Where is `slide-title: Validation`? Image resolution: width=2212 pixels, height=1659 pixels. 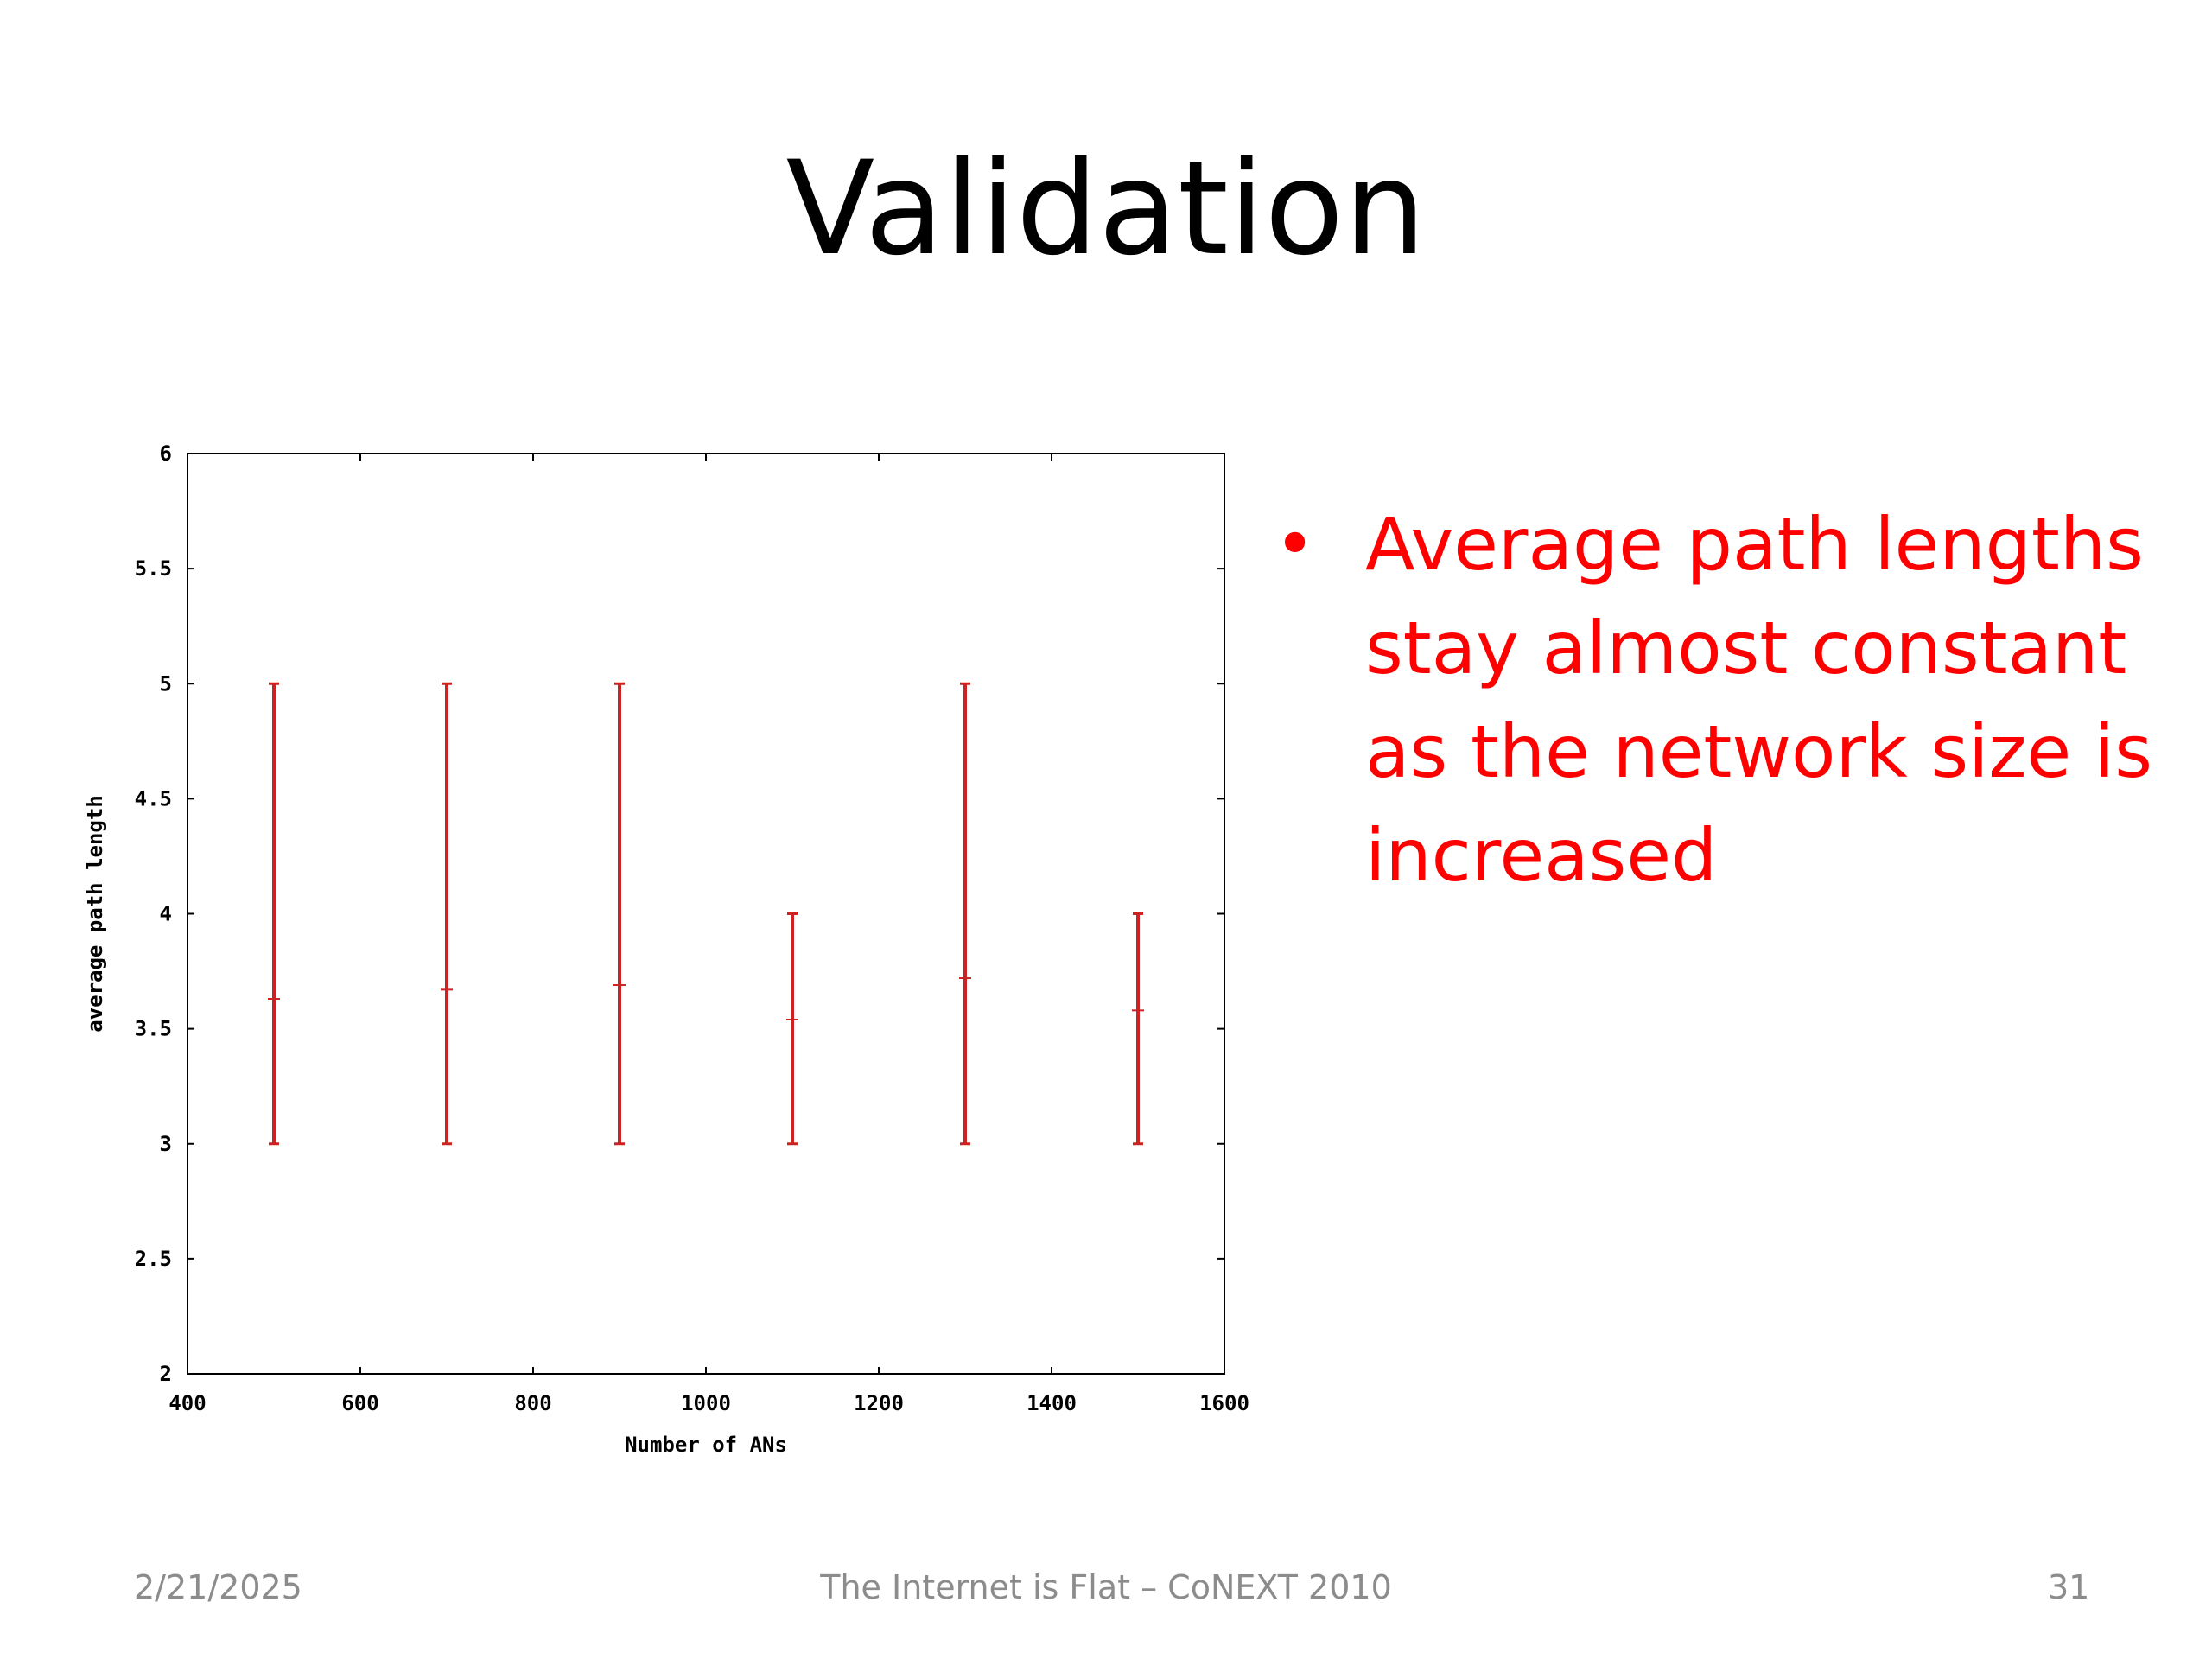 slide-title: Validation is located at coordinates (1106, 209).